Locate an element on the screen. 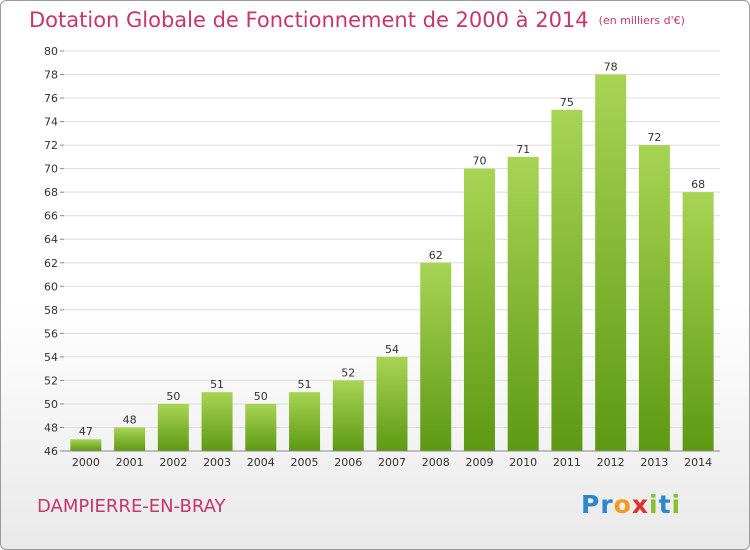  bar-2010 is located at coordinates (523, 303).